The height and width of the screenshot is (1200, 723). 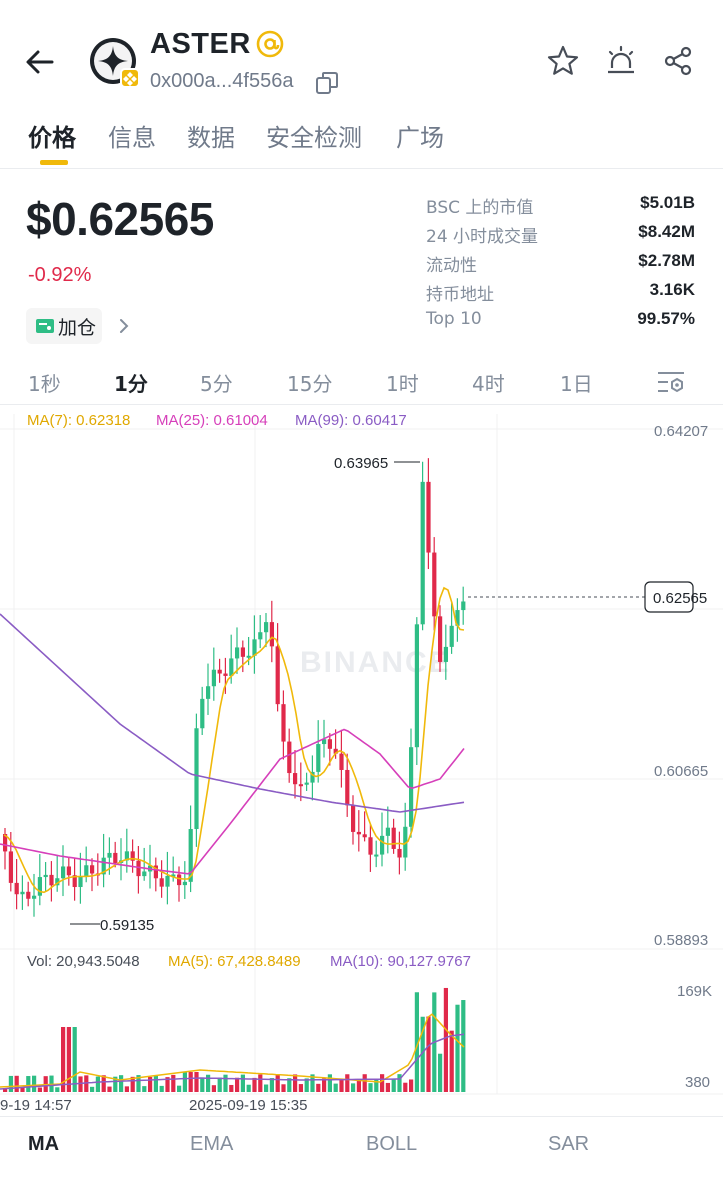 What do you see at coordinates (40, 62) in the screenshot?
I see `back-arrow-icon` at bounding box center [40, 62].